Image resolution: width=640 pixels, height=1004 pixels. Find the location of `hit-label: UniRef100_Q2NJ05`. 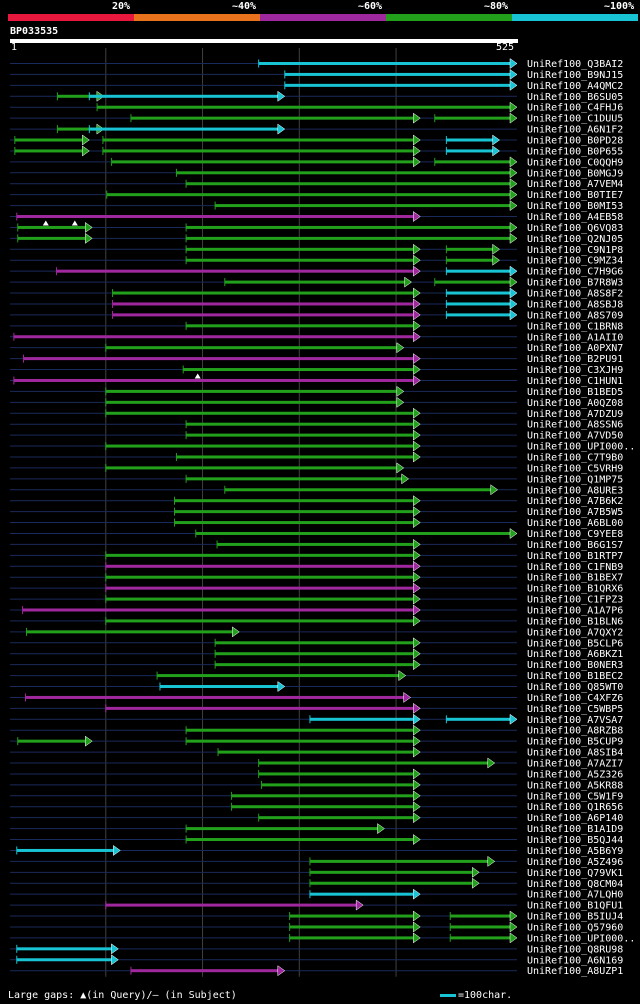

hit-label: UniRef100_Q2NJ05 is located at coordinates (575, 239).